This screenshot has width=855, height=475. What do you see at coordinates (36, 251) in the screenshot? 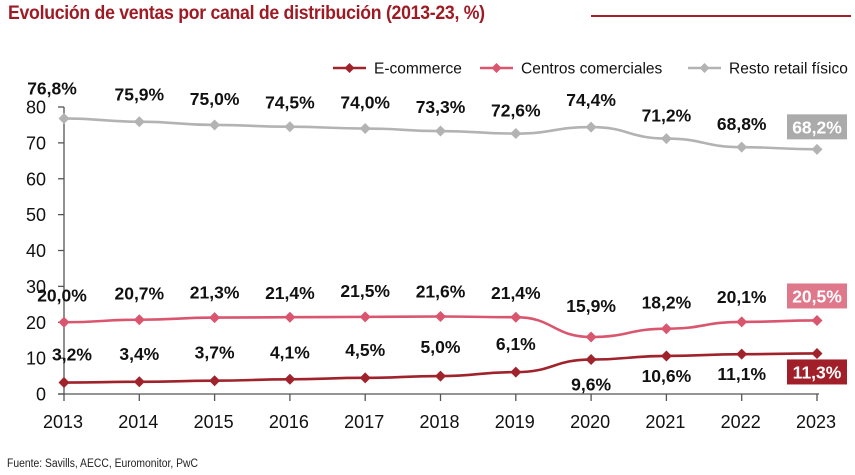
I see `y-tick-label: 40` at bounding box center [36, 251].